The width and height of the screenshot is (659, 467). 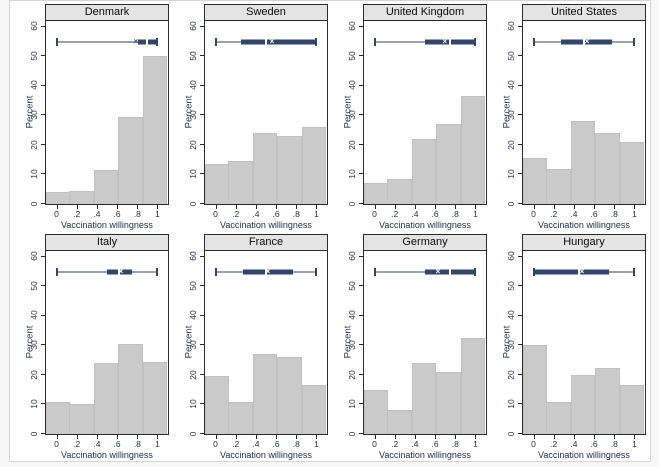 What do you see at coordinates (582, 343) in the screenshot?
I see `plot-area-hungary: ×` at bounding box center [582, 343].